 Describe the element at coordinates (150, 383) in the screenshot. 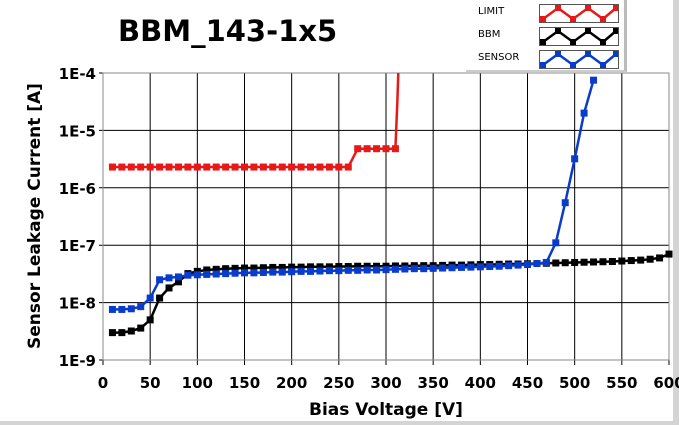

I see `x-tick-label: 50` at that location.